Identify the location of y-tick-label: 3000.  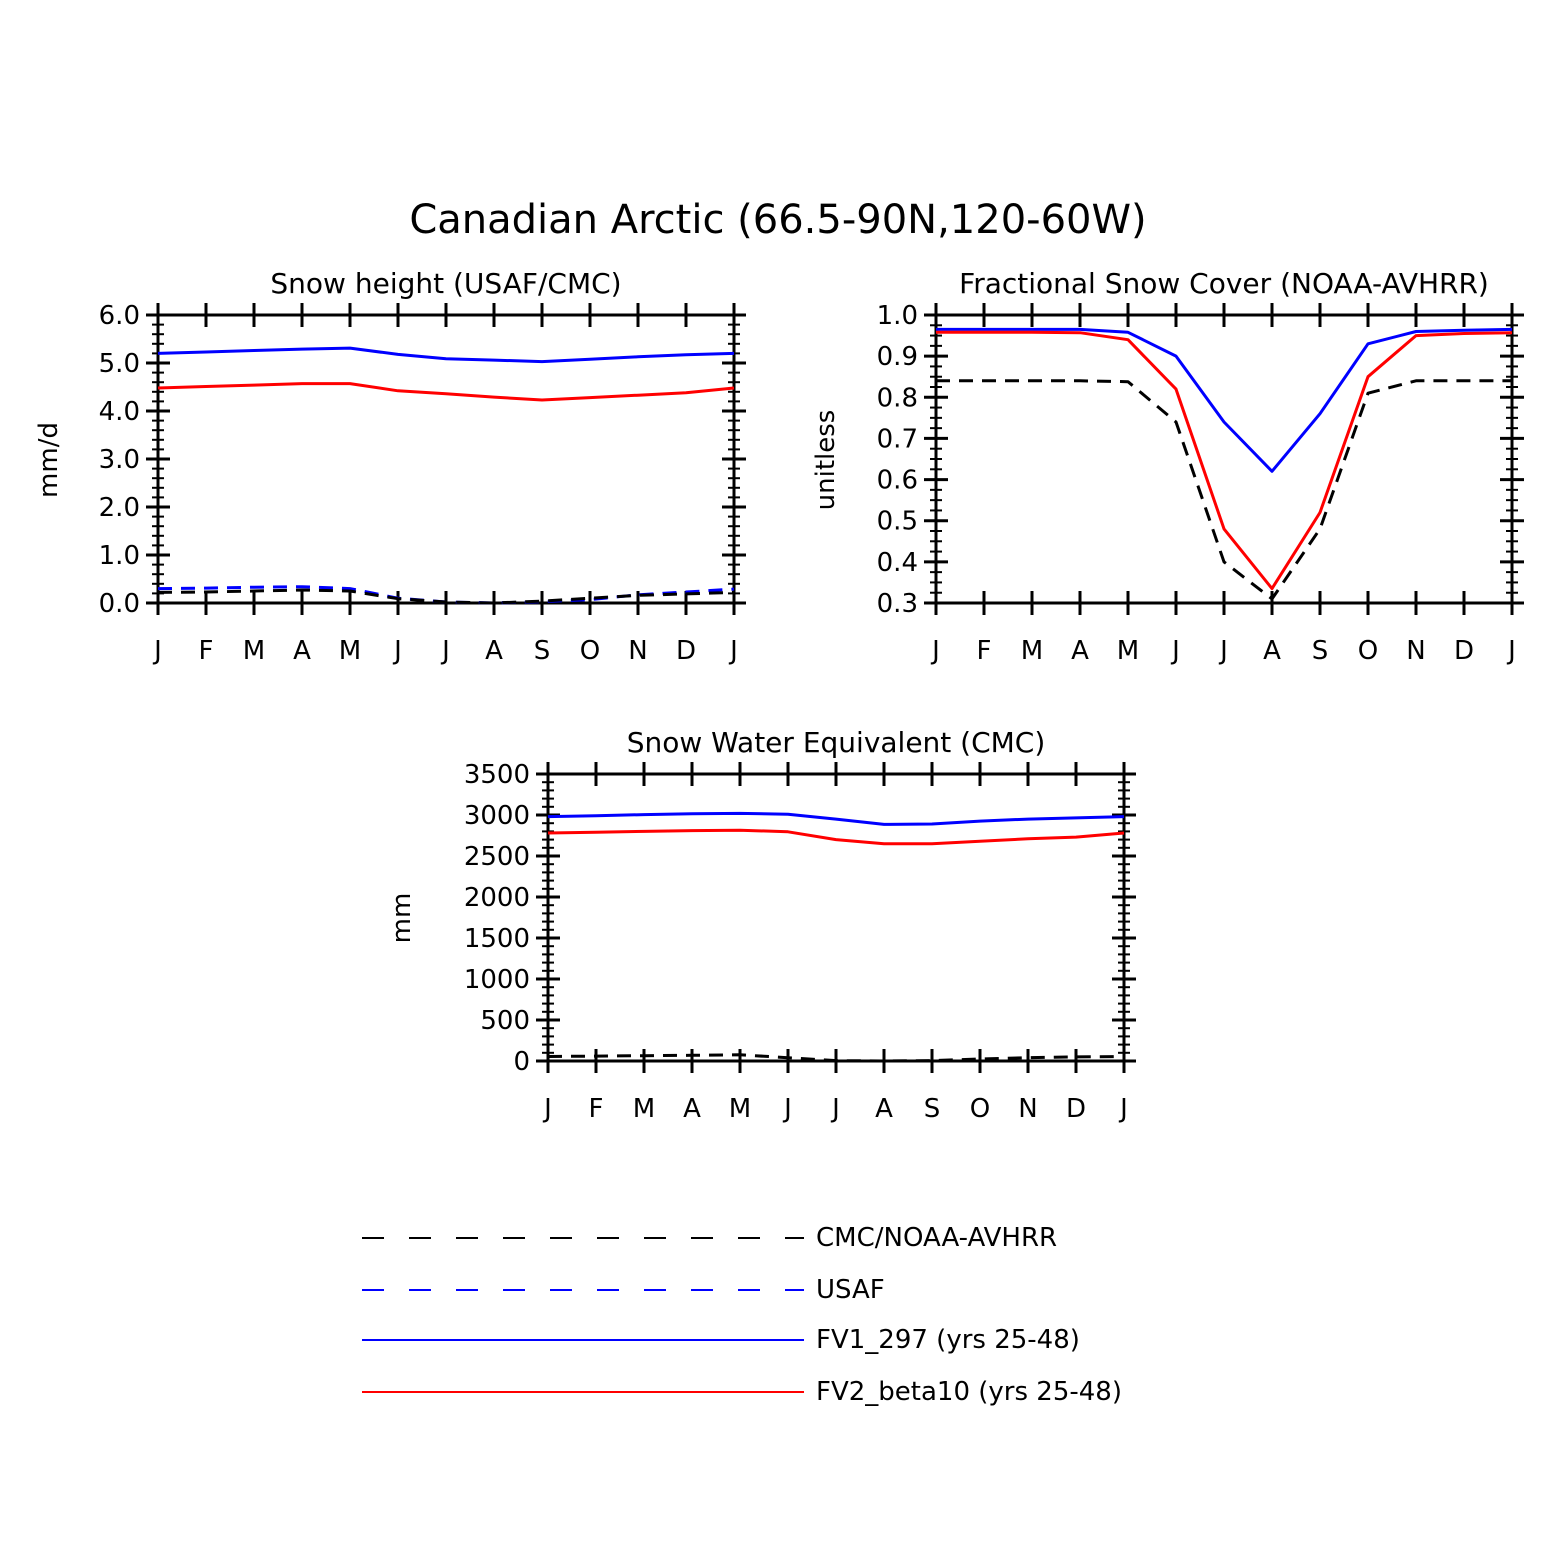
(497, 816).